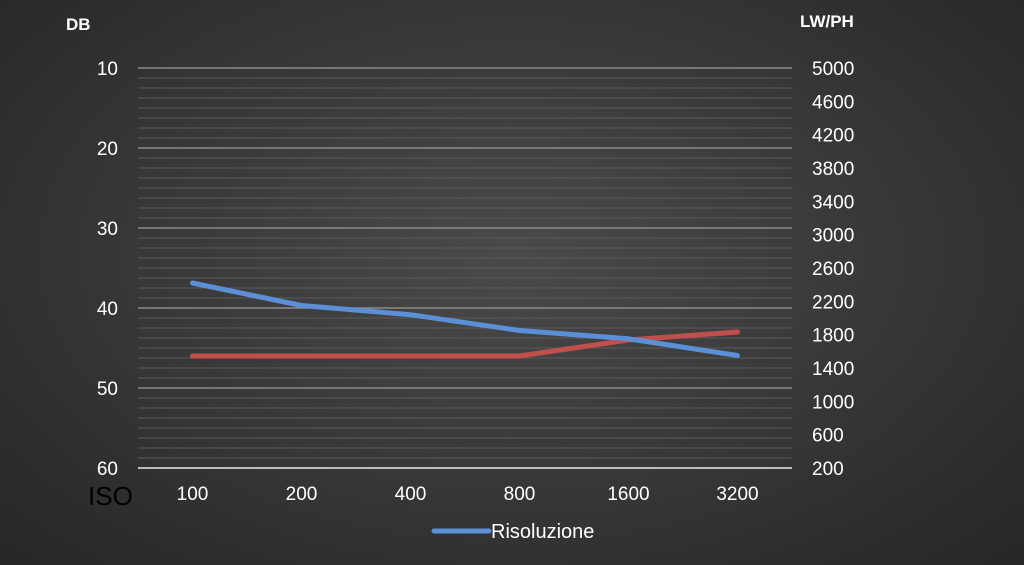 The image size is (1024, 565). Describe the element at coordinates (468, 494) in the screenshot. I see `x-axis-ticks: 100 200 400 800 1600 3200` at that location.